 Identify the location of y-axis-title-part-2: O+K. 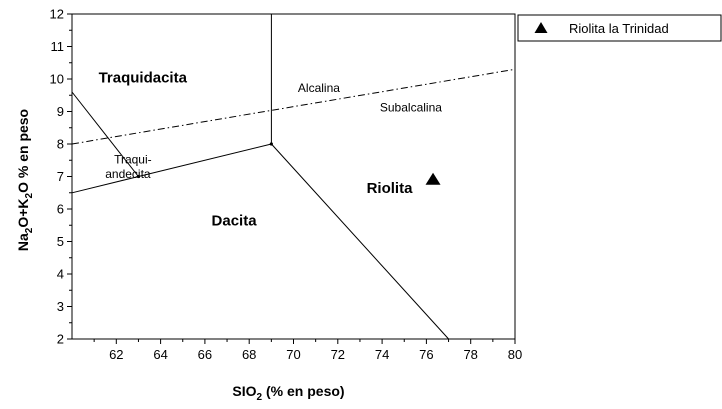
(23, 212).